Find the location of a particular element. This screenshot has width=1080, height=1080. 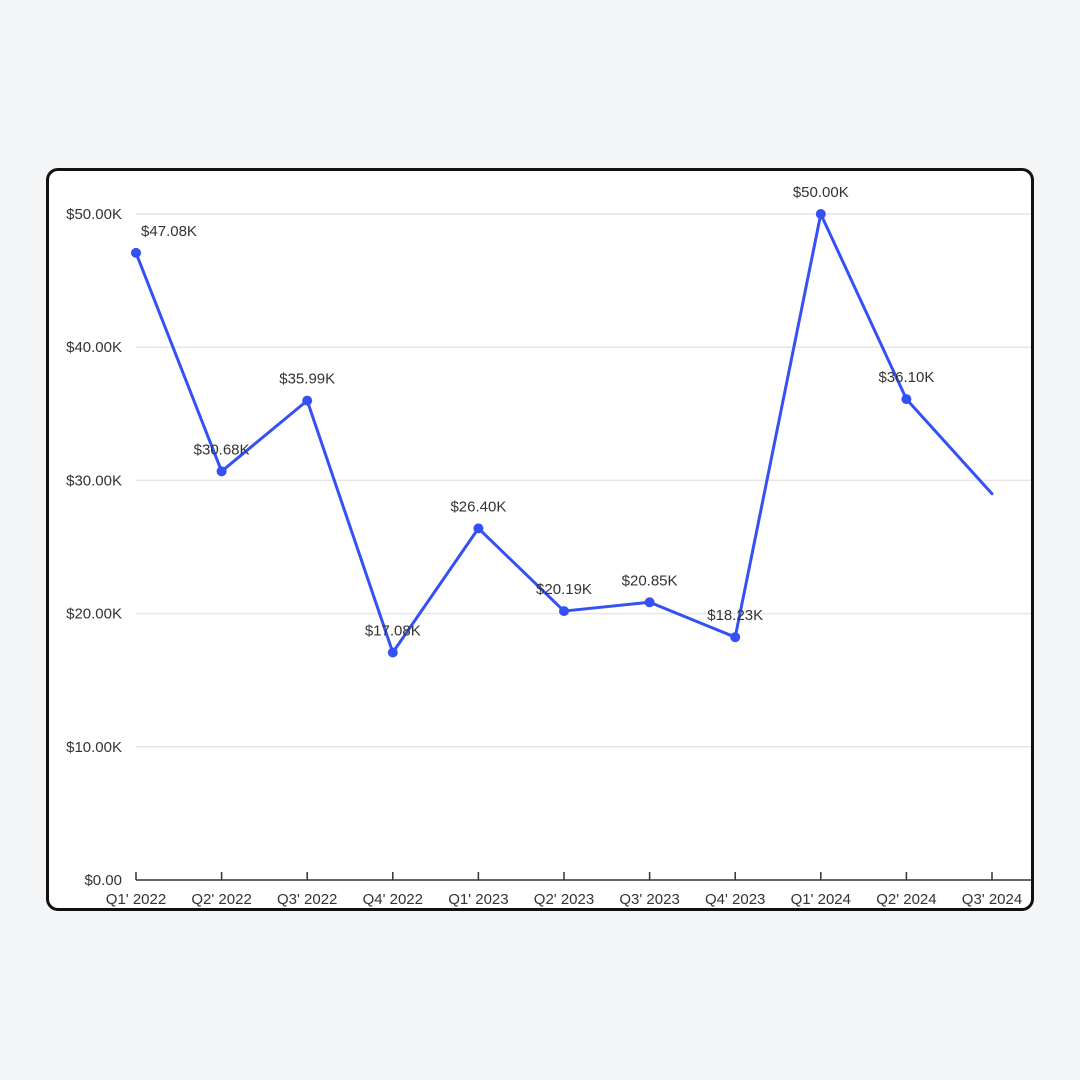

data-label: $36.10K is located at coordinates (906, 377).